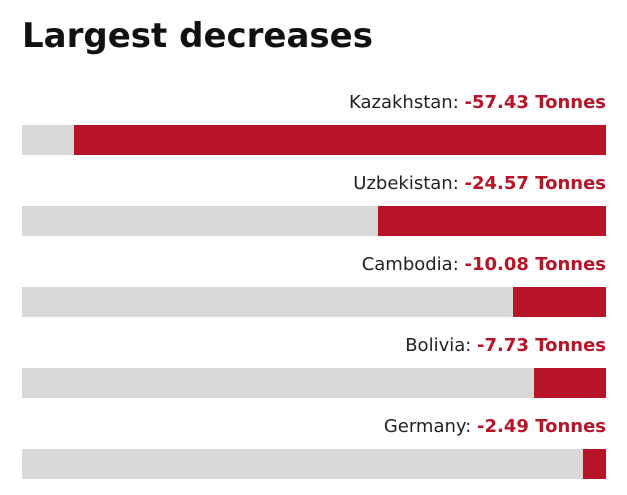 The width and height of the screenshot is (627, 495). I want to click on value-label: -57.43 Tonnes, so click(535, 102).